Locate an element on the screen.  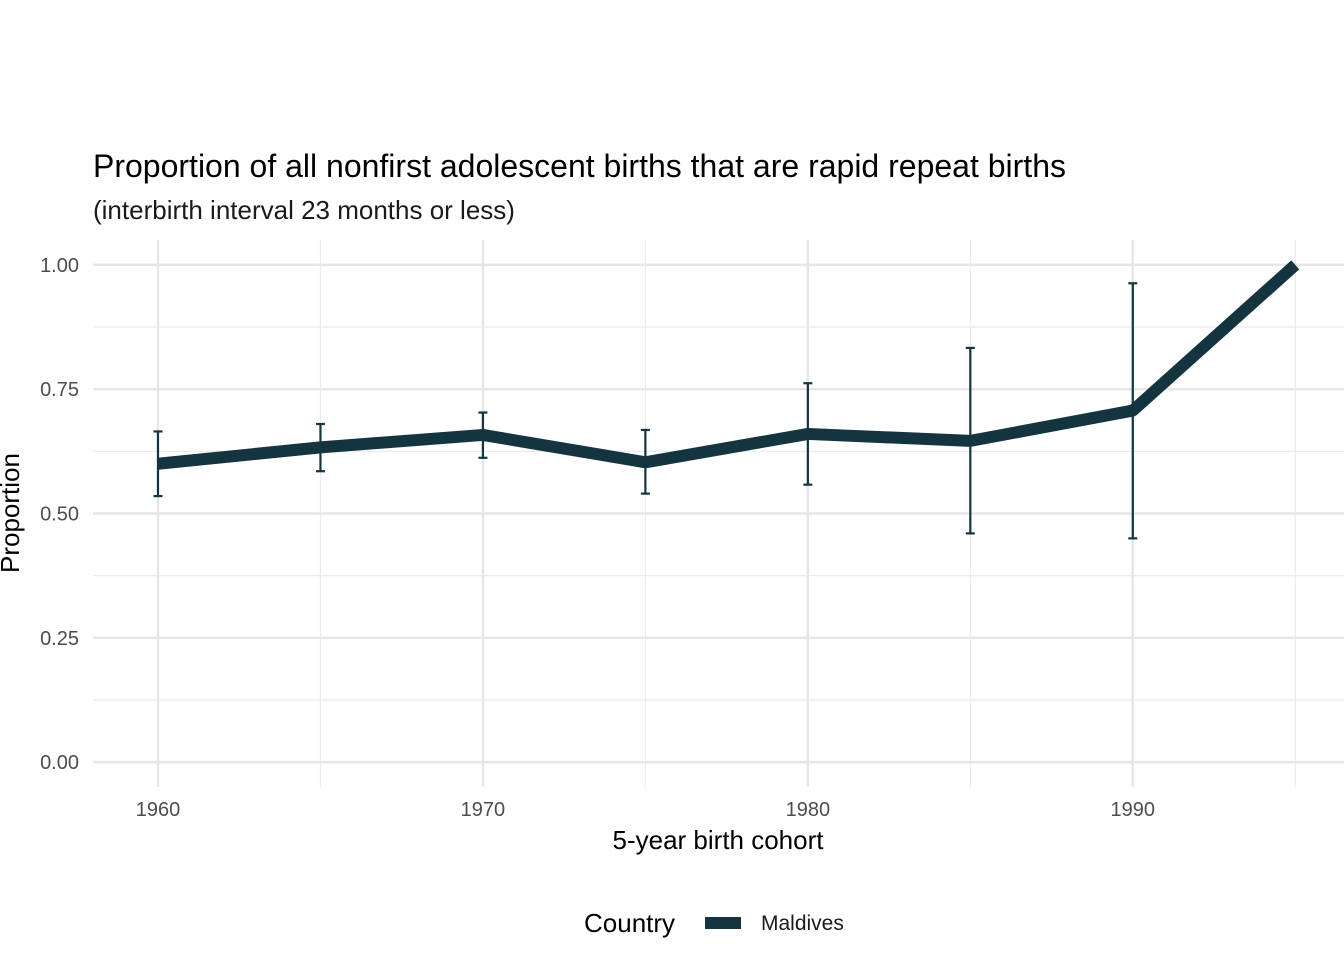
y-tick-label: 1.00 is located at coordinates (59, 266).